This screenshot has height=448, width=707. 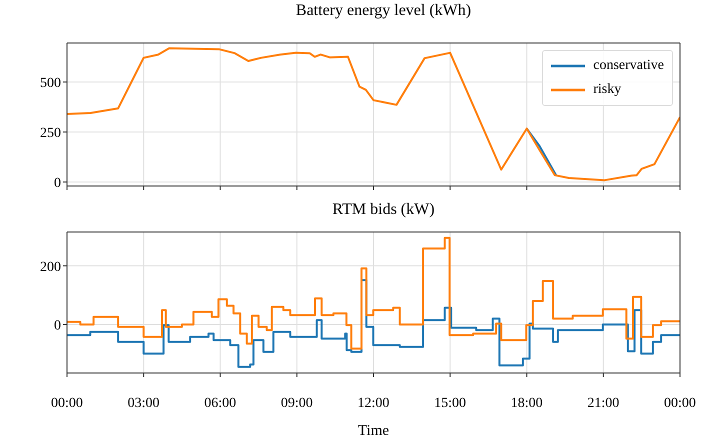 What do you see at coordinates (50, 83) in the screenshot?
I see `y-tick-label: 500` at bounding box center [50, 83].